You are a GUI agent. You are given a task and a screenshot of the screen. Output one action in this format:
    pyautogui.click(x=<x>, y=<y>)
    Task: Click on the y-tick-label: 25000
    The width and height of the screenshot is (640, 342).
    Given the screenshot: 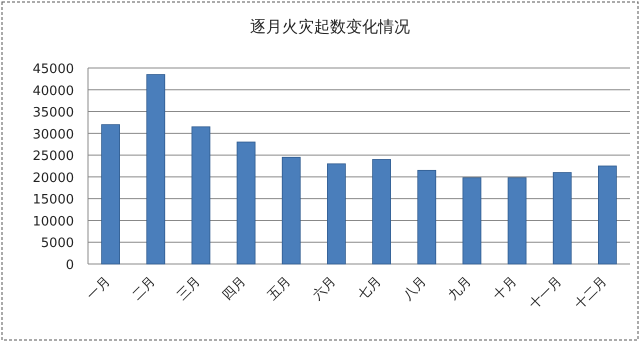 What is the action you would take?
    pyautogui.click(x=53, y=156)
    